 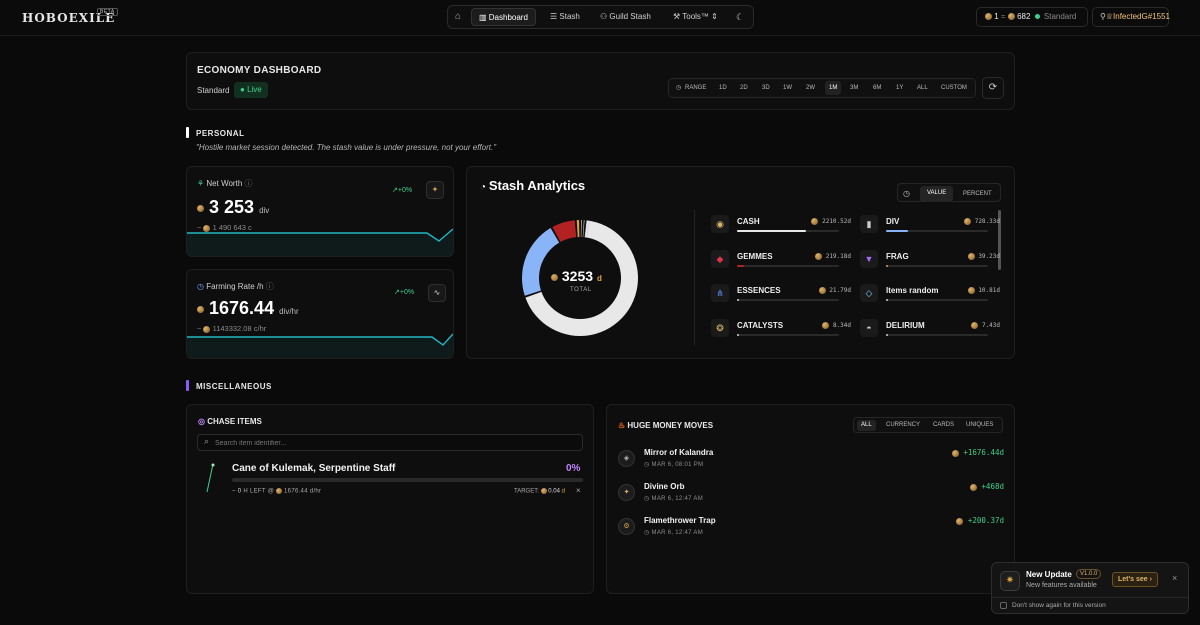 I want to click on cash-icon: ◉, so click(x=720, y=224).